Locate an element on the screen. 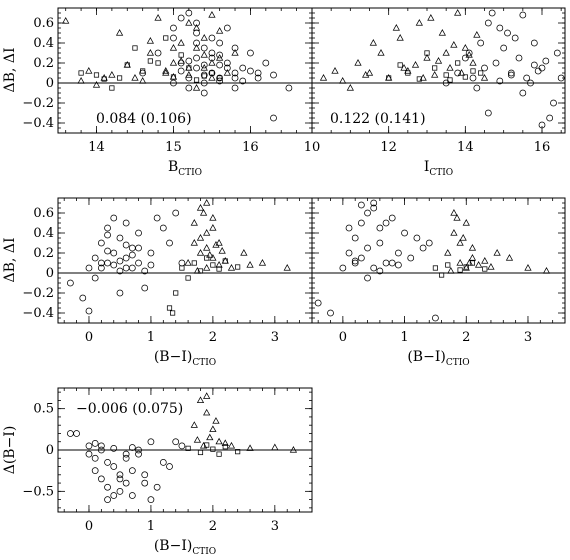  y-tick-label: 0.6 is located at coordinates (43, 23).